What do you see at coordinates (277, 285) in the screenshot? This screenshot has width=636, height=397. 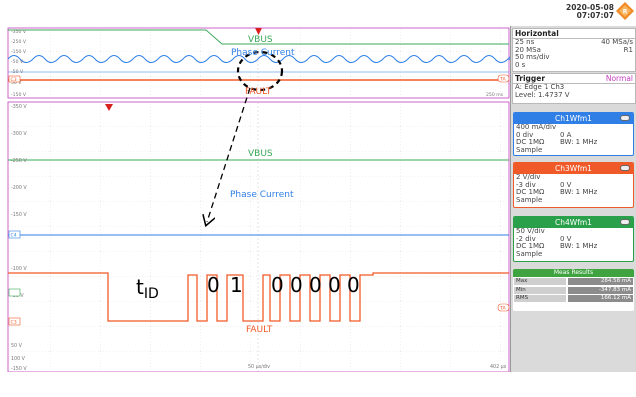 I see `bit-2: 0` at bounding box center [277, 285].